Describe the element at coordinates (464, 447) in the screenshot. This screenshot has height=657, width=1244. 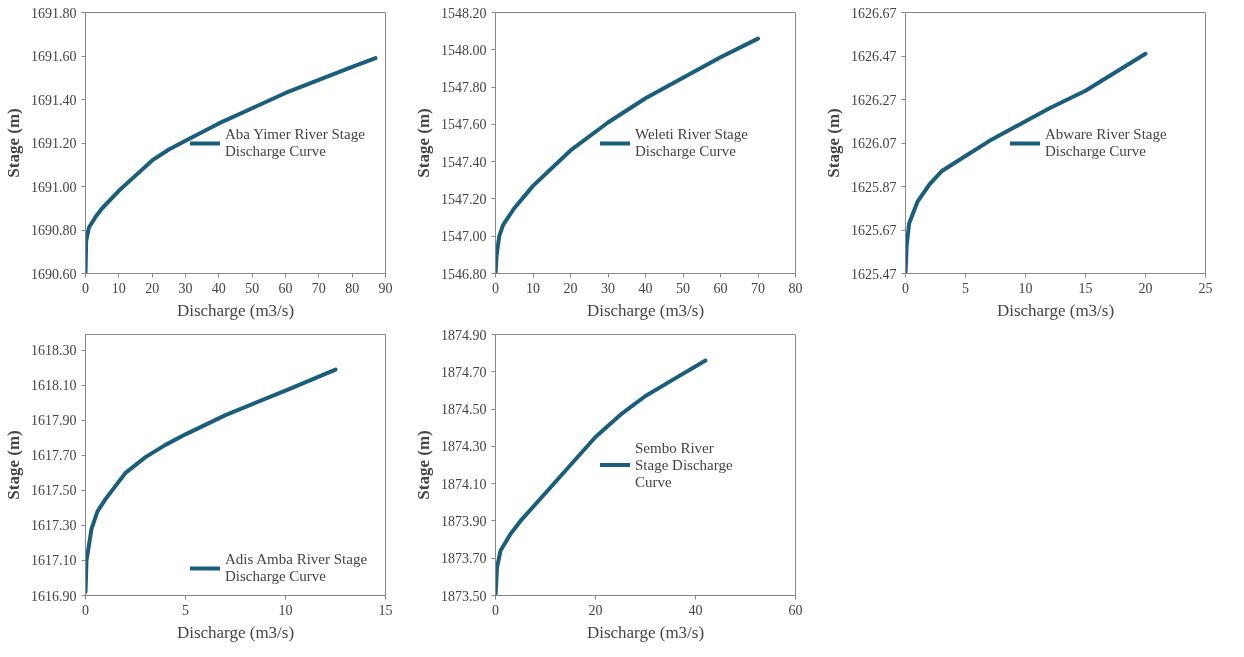
I see `y-tick-label: 1874.30` at that location.